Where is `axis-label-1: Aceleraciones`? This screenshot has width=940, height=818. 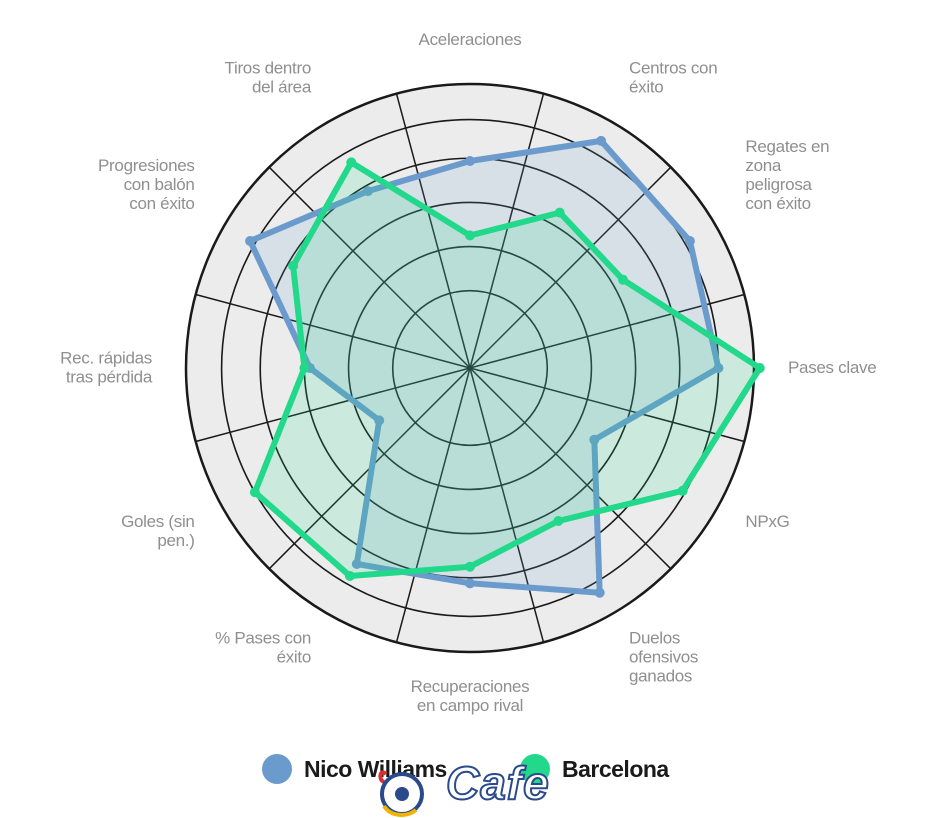 axis-label-1: Aceleraciones is located at coordinates (470, 39).